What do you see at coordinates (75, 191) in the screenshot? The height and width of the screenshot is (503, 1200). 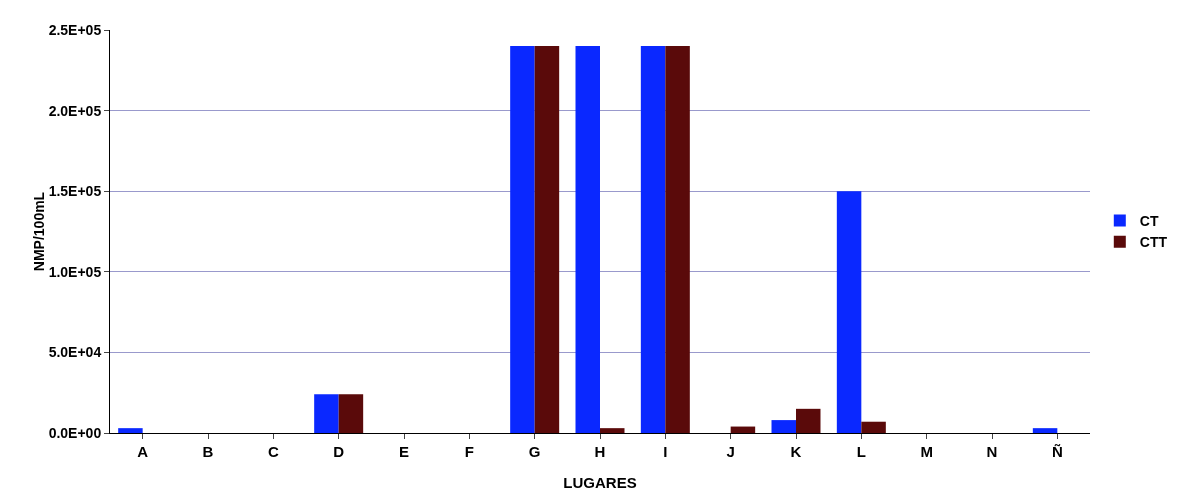 I see `y-tick-label: 1.5E+05` at bounding box center [75, 191].